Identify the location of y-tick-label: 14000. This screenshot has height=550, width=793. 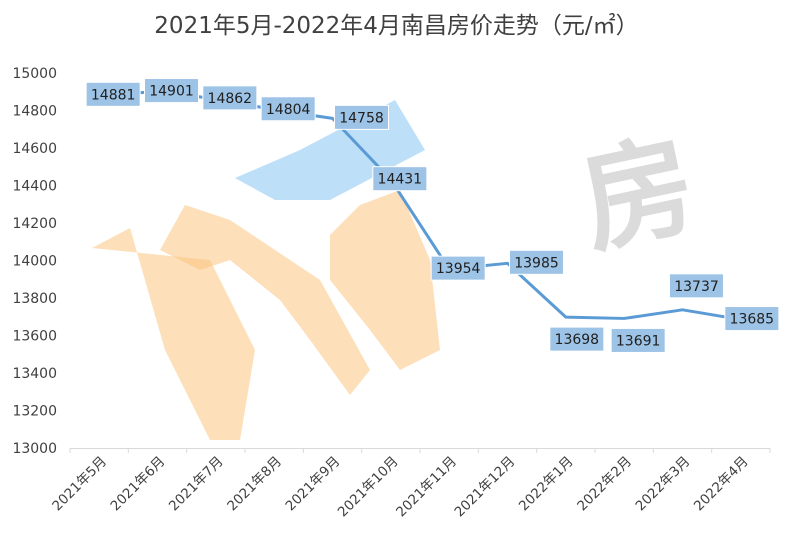
(34, 262).